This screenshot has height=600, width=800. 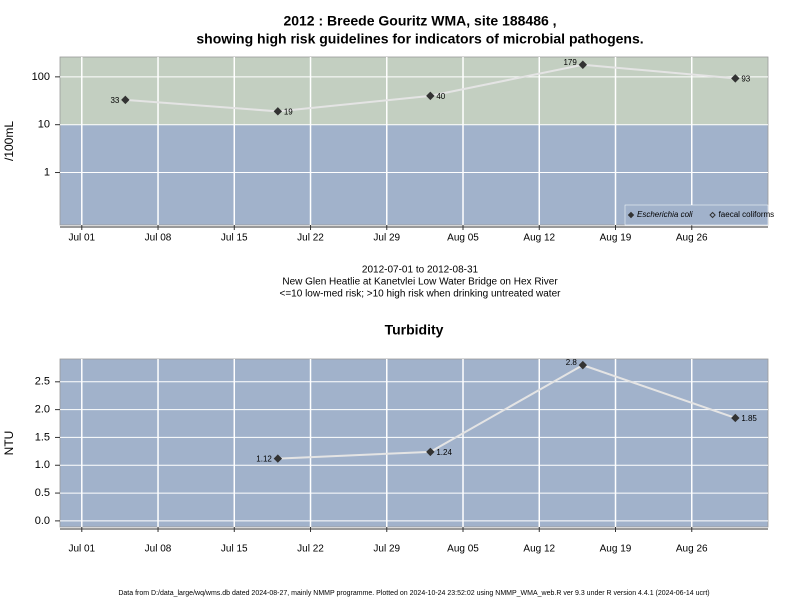 What do you see at coordinates (42, 465) in the screenshot?
I see `y-tick-label: 1.0` at bounding box center [42, 465].